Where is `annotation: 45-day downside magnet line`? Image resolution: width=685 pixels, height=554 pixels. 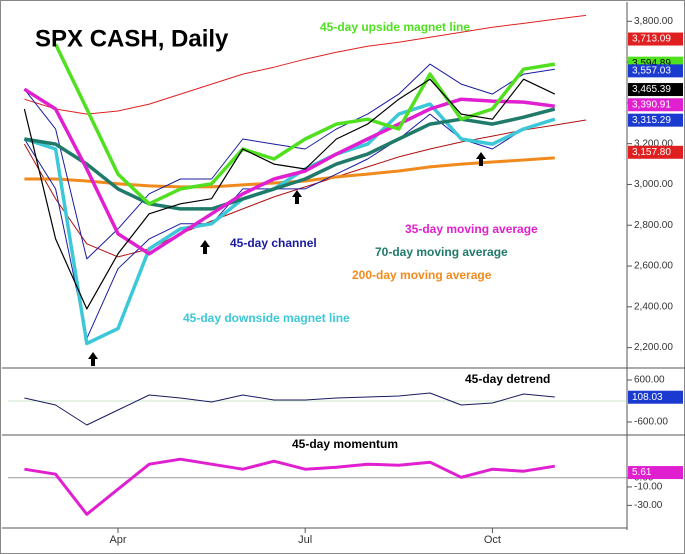 annotation: 45-day downside magnet line is located at coordinates (266, 318).